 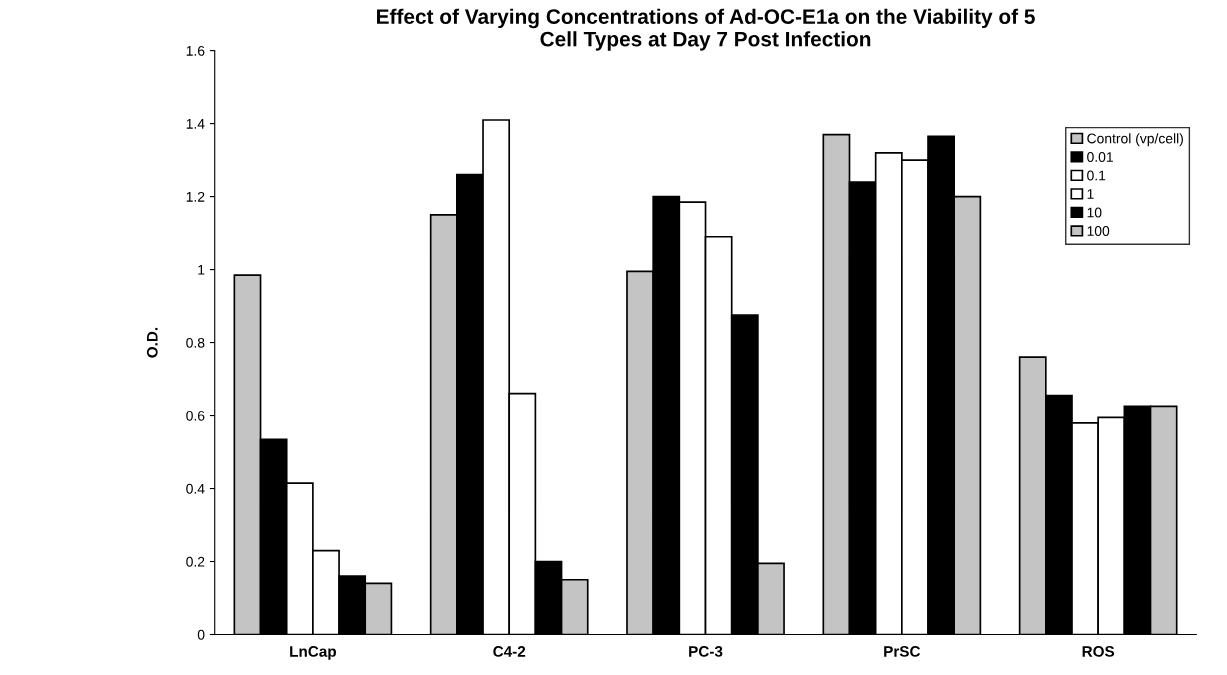 I want to click on x-tick-label: C4-2, so click(x=509, y=651).